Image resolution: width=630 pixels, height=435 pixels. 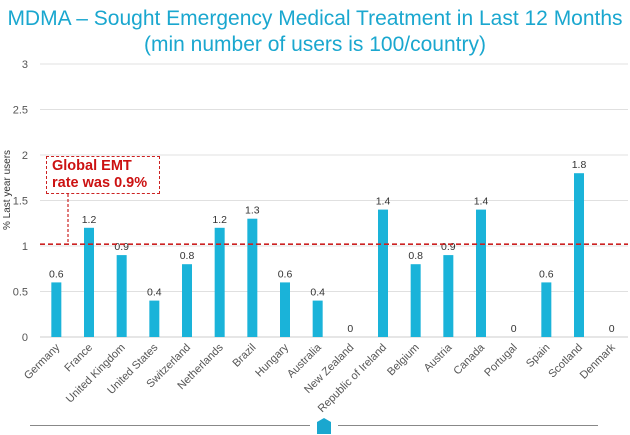 What do you see at coordinates (170, 425) in the screenshot?
I see `footer-line-left` at bounding box center [170, 425].